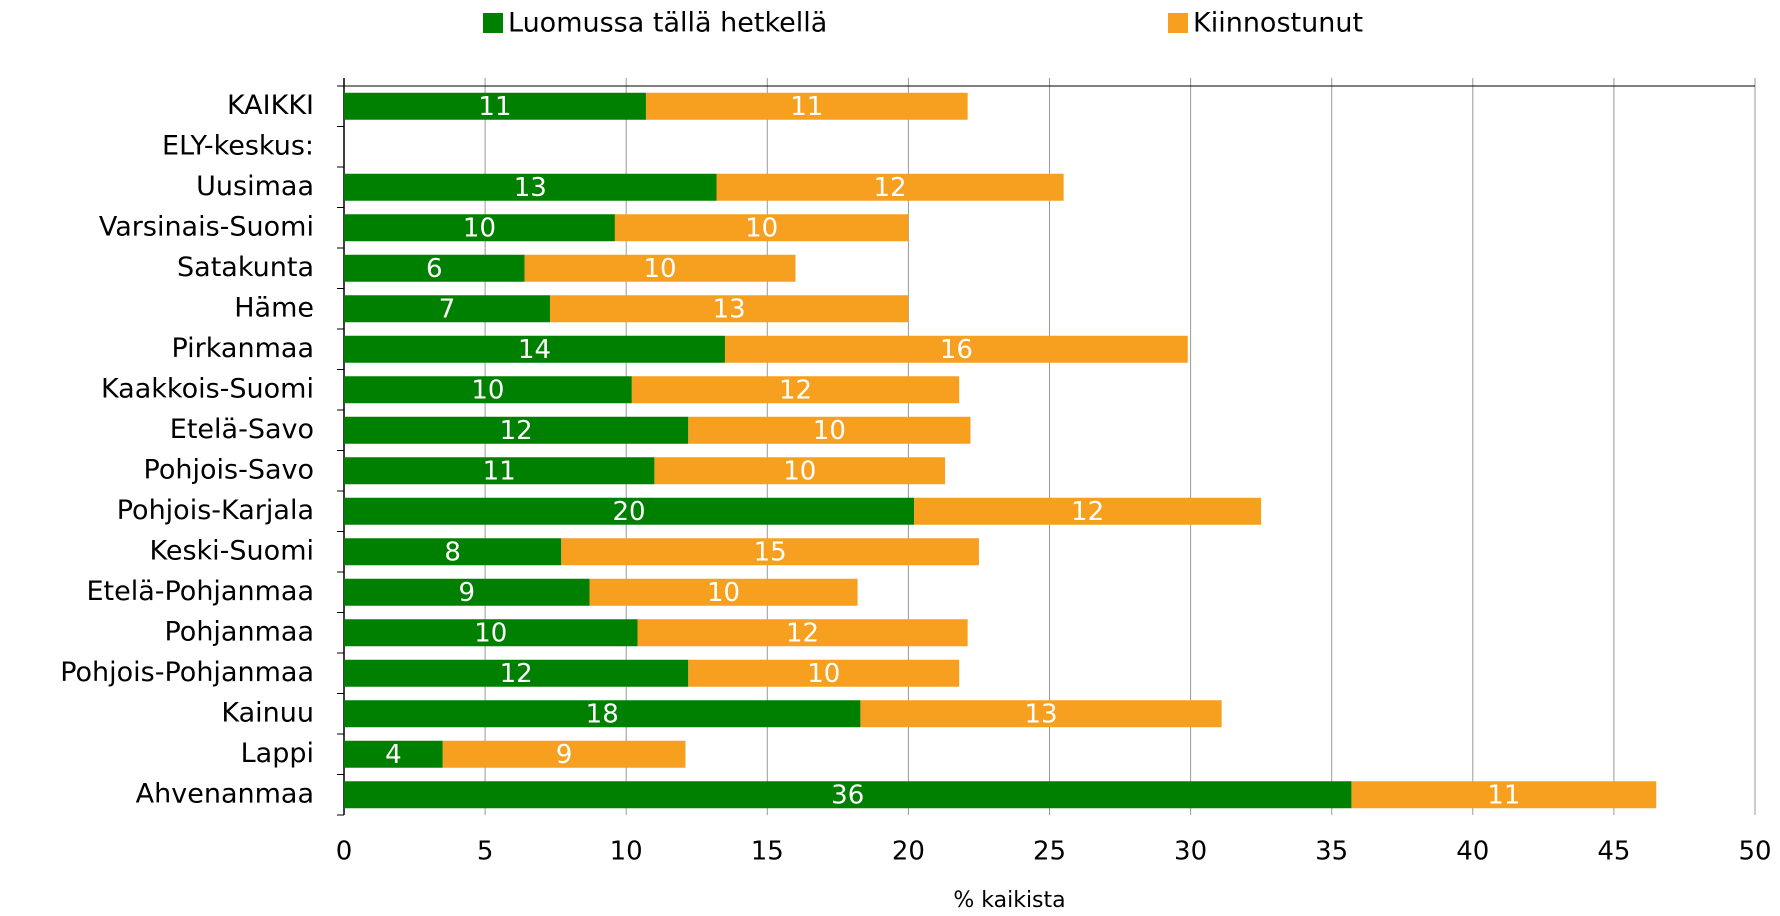 The width and height of the screenshot is (1780, 916). I want to click on bar-label: 7, so click(447, 309).